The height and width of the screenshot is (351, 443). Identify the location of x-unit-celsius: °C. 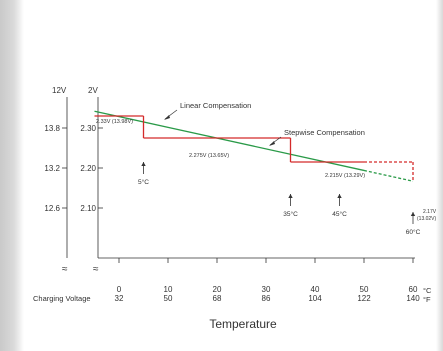
(427, 290).